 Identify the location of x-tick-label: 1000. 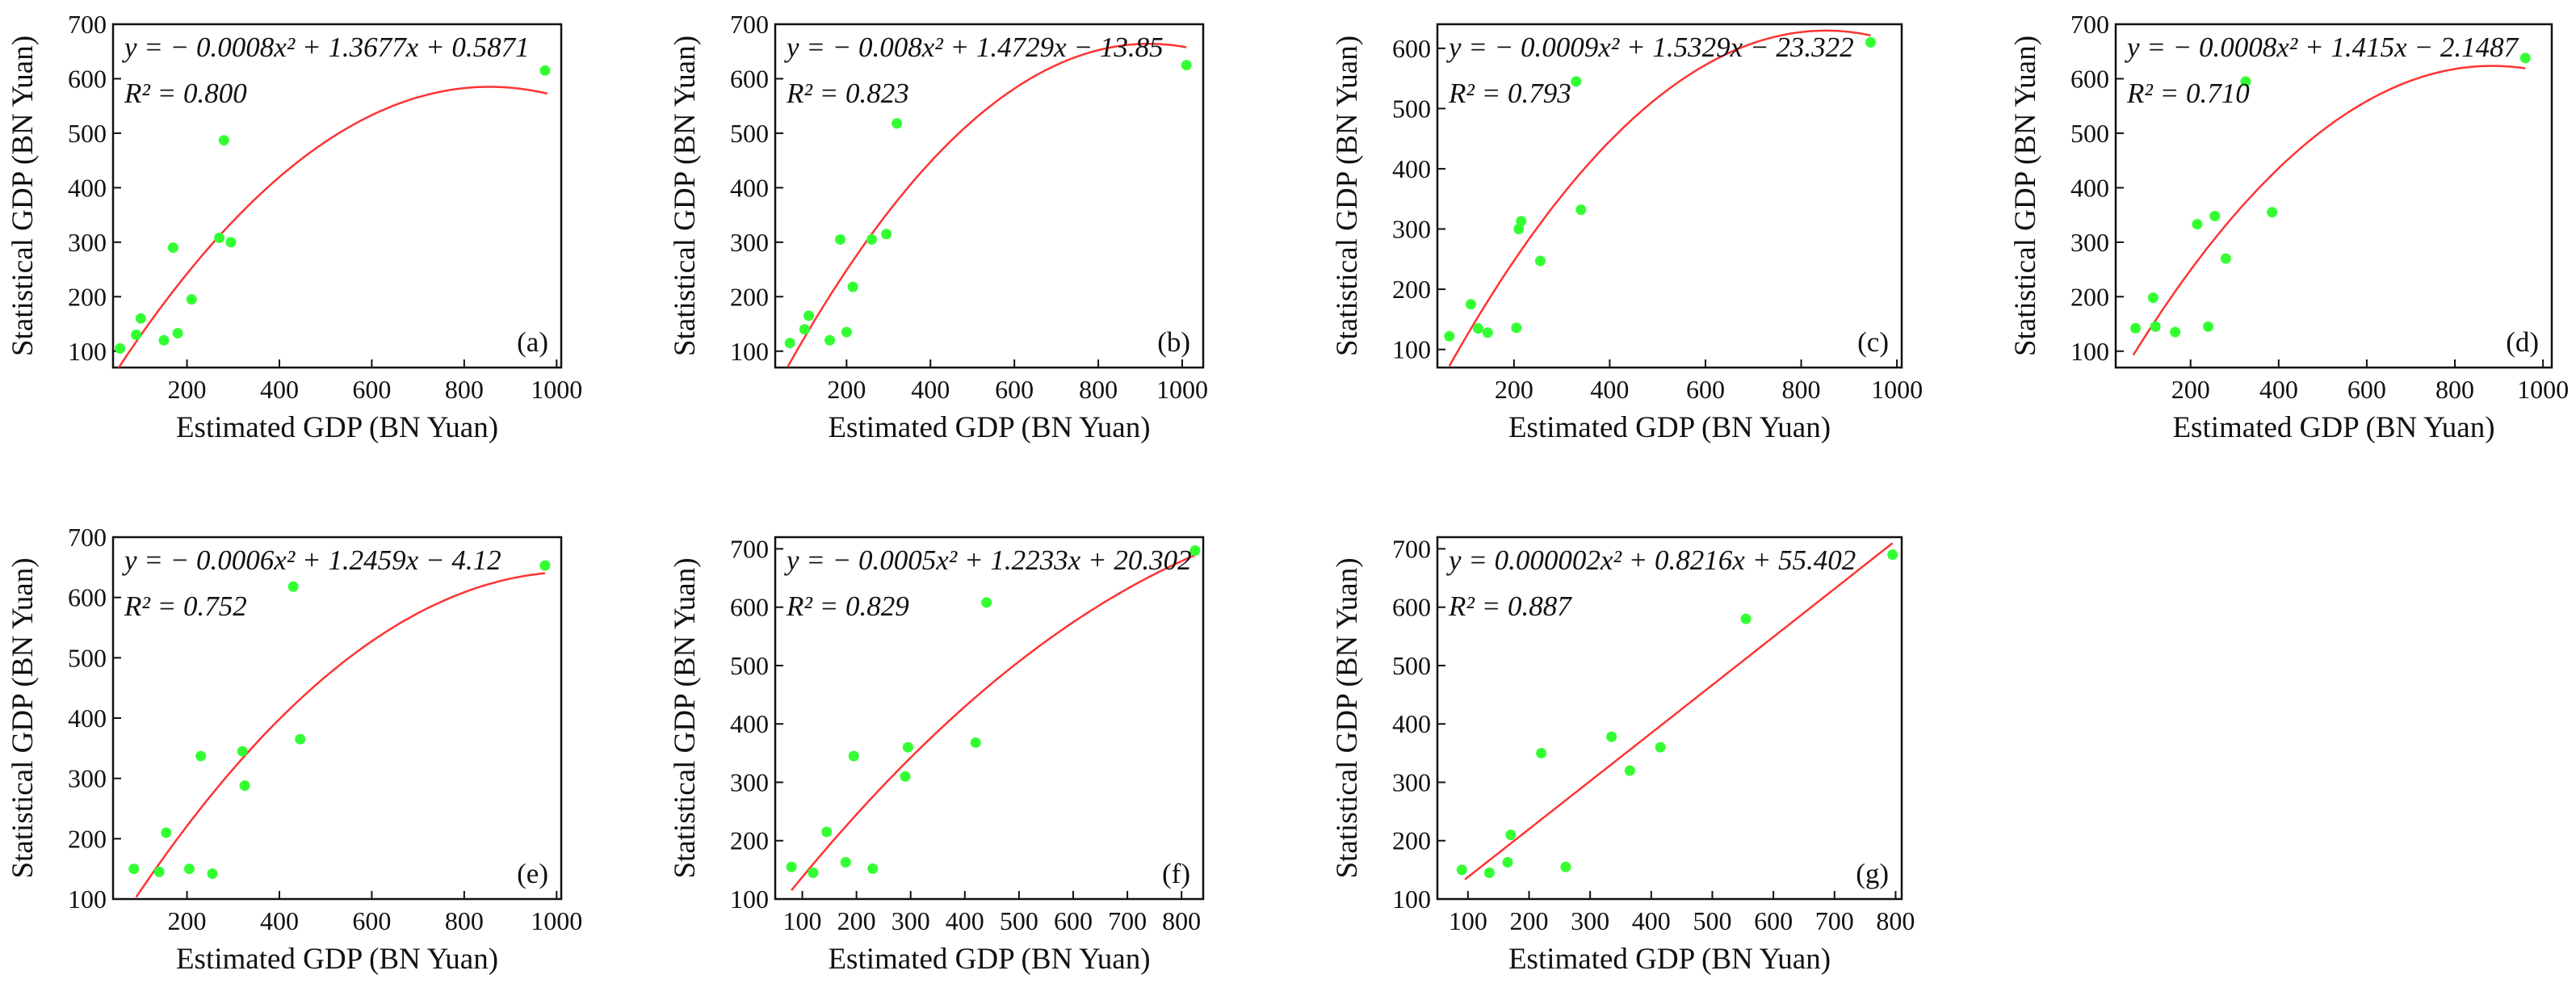
(556, 920).